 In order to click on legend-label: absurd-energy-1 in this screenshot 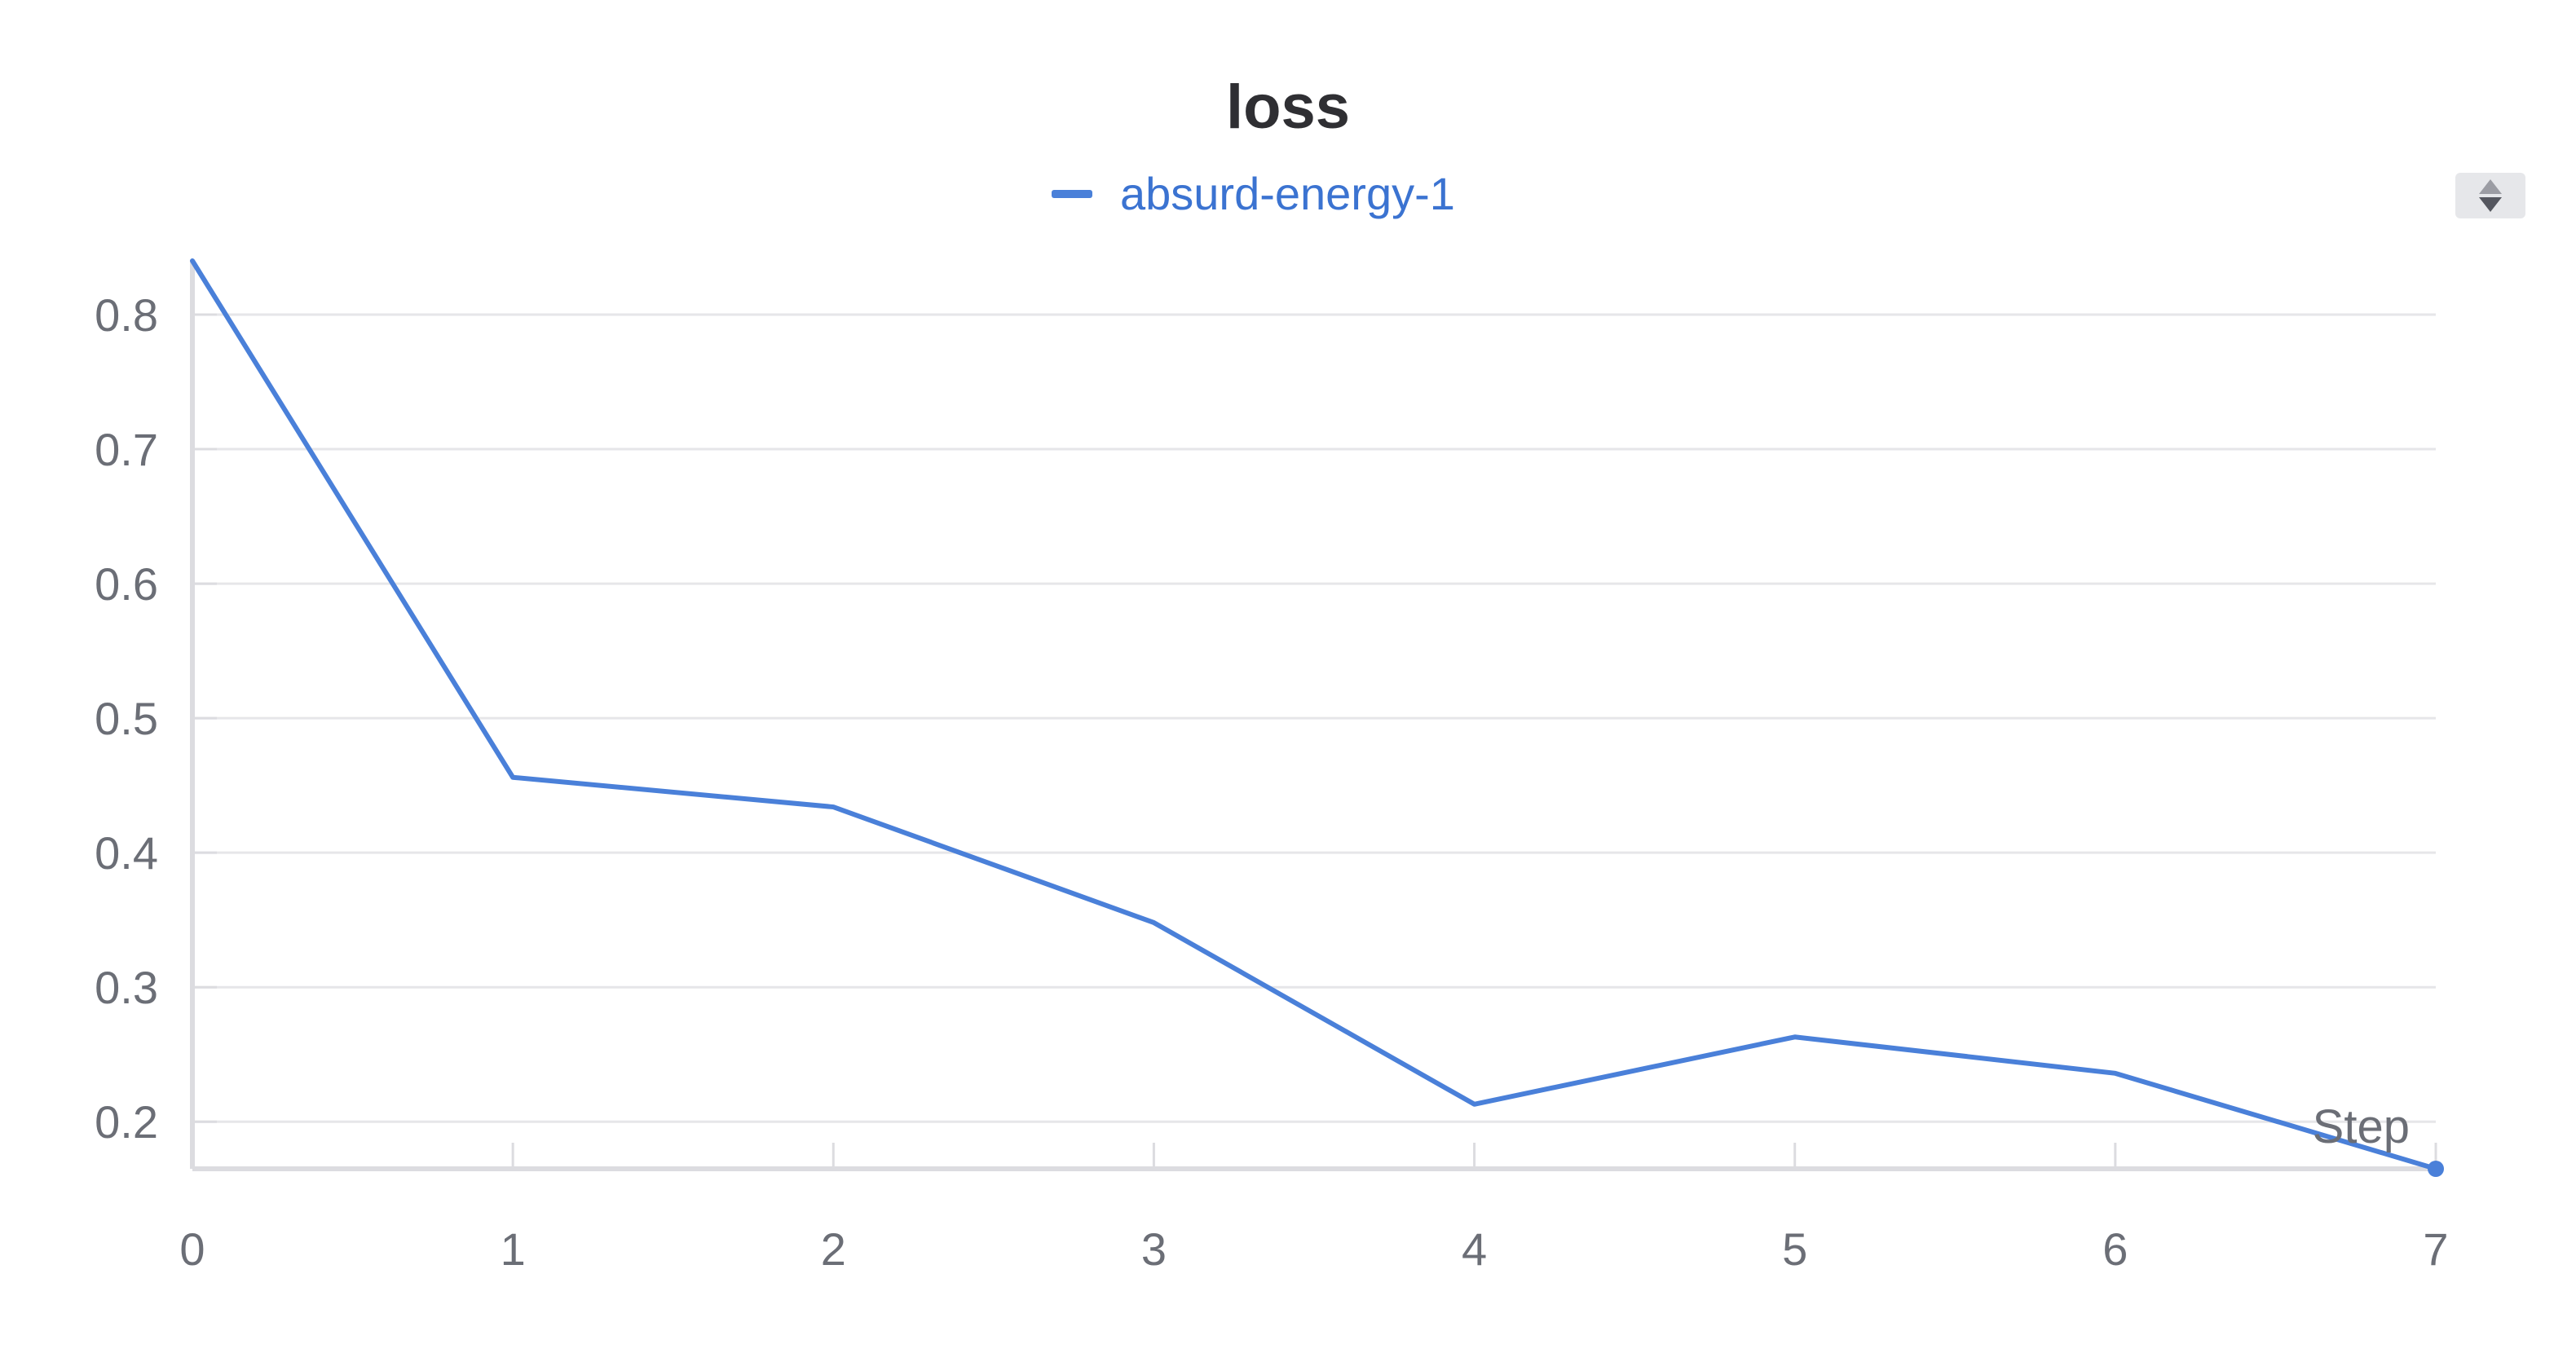, I will do `click(1287, 193)`.